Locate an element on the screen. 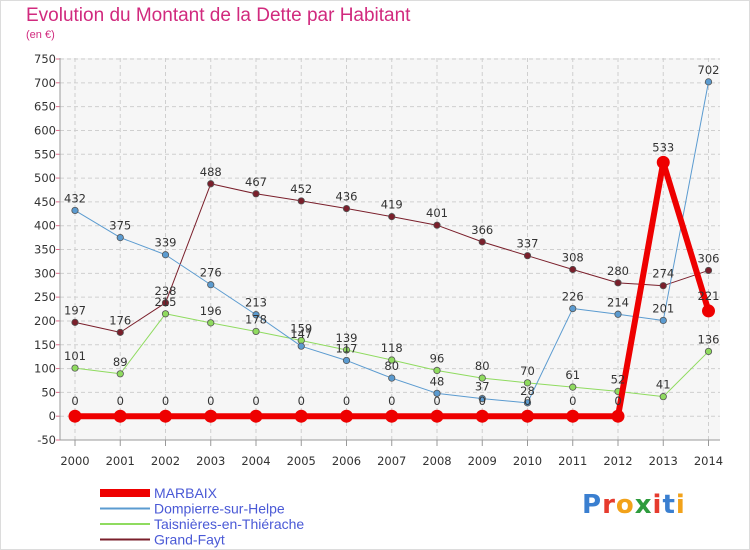 This screenshot has width=750, height=550. y-tick: 650 is located at coordinates (47, 107).